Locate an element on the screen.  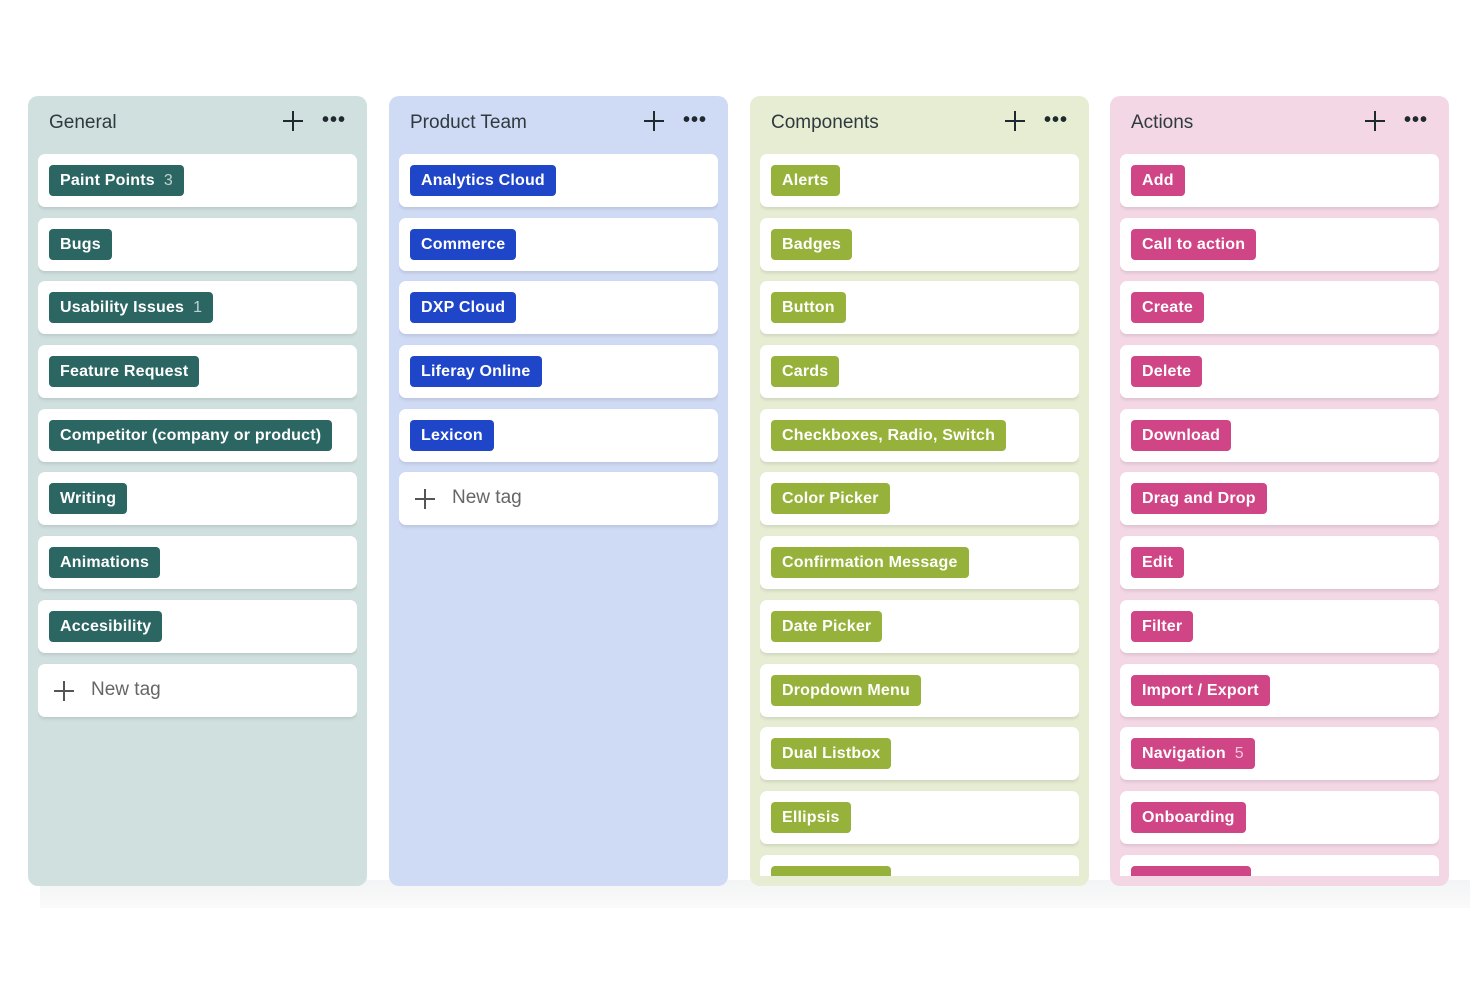
tag-badge: Add is located at coordinates (1158, 180).